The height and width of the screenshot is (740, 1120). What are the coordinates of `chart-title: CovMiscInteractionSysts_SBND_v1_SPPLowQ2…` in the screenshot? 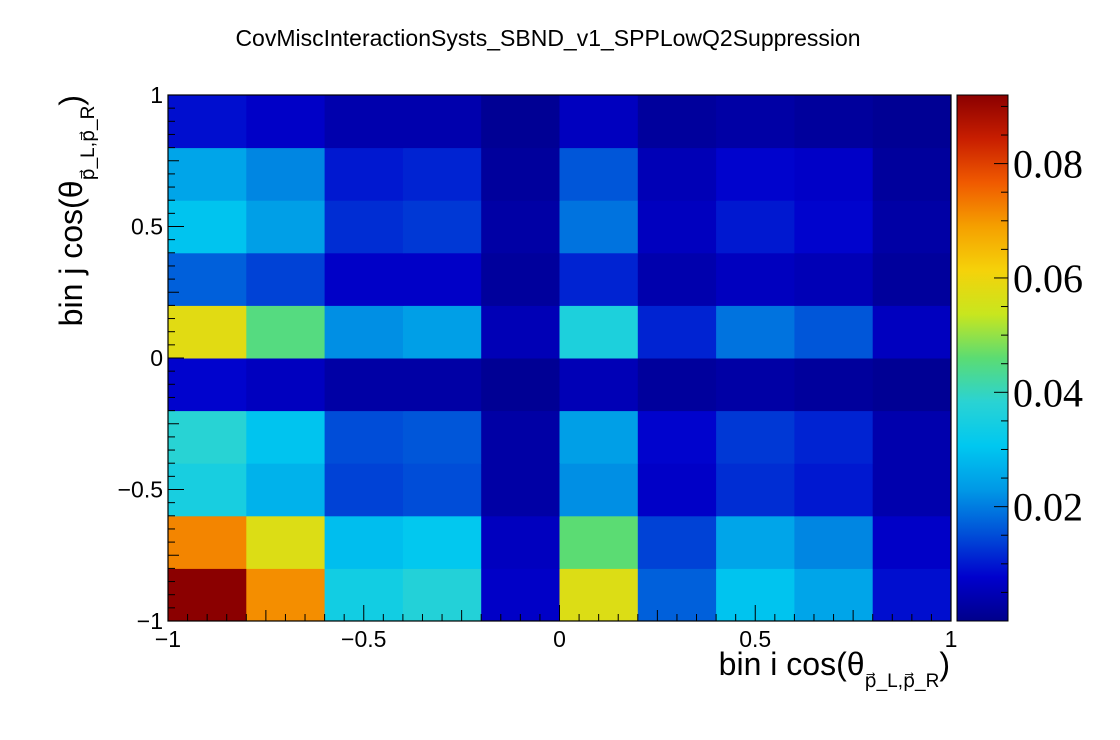 It's located at (547, 38).